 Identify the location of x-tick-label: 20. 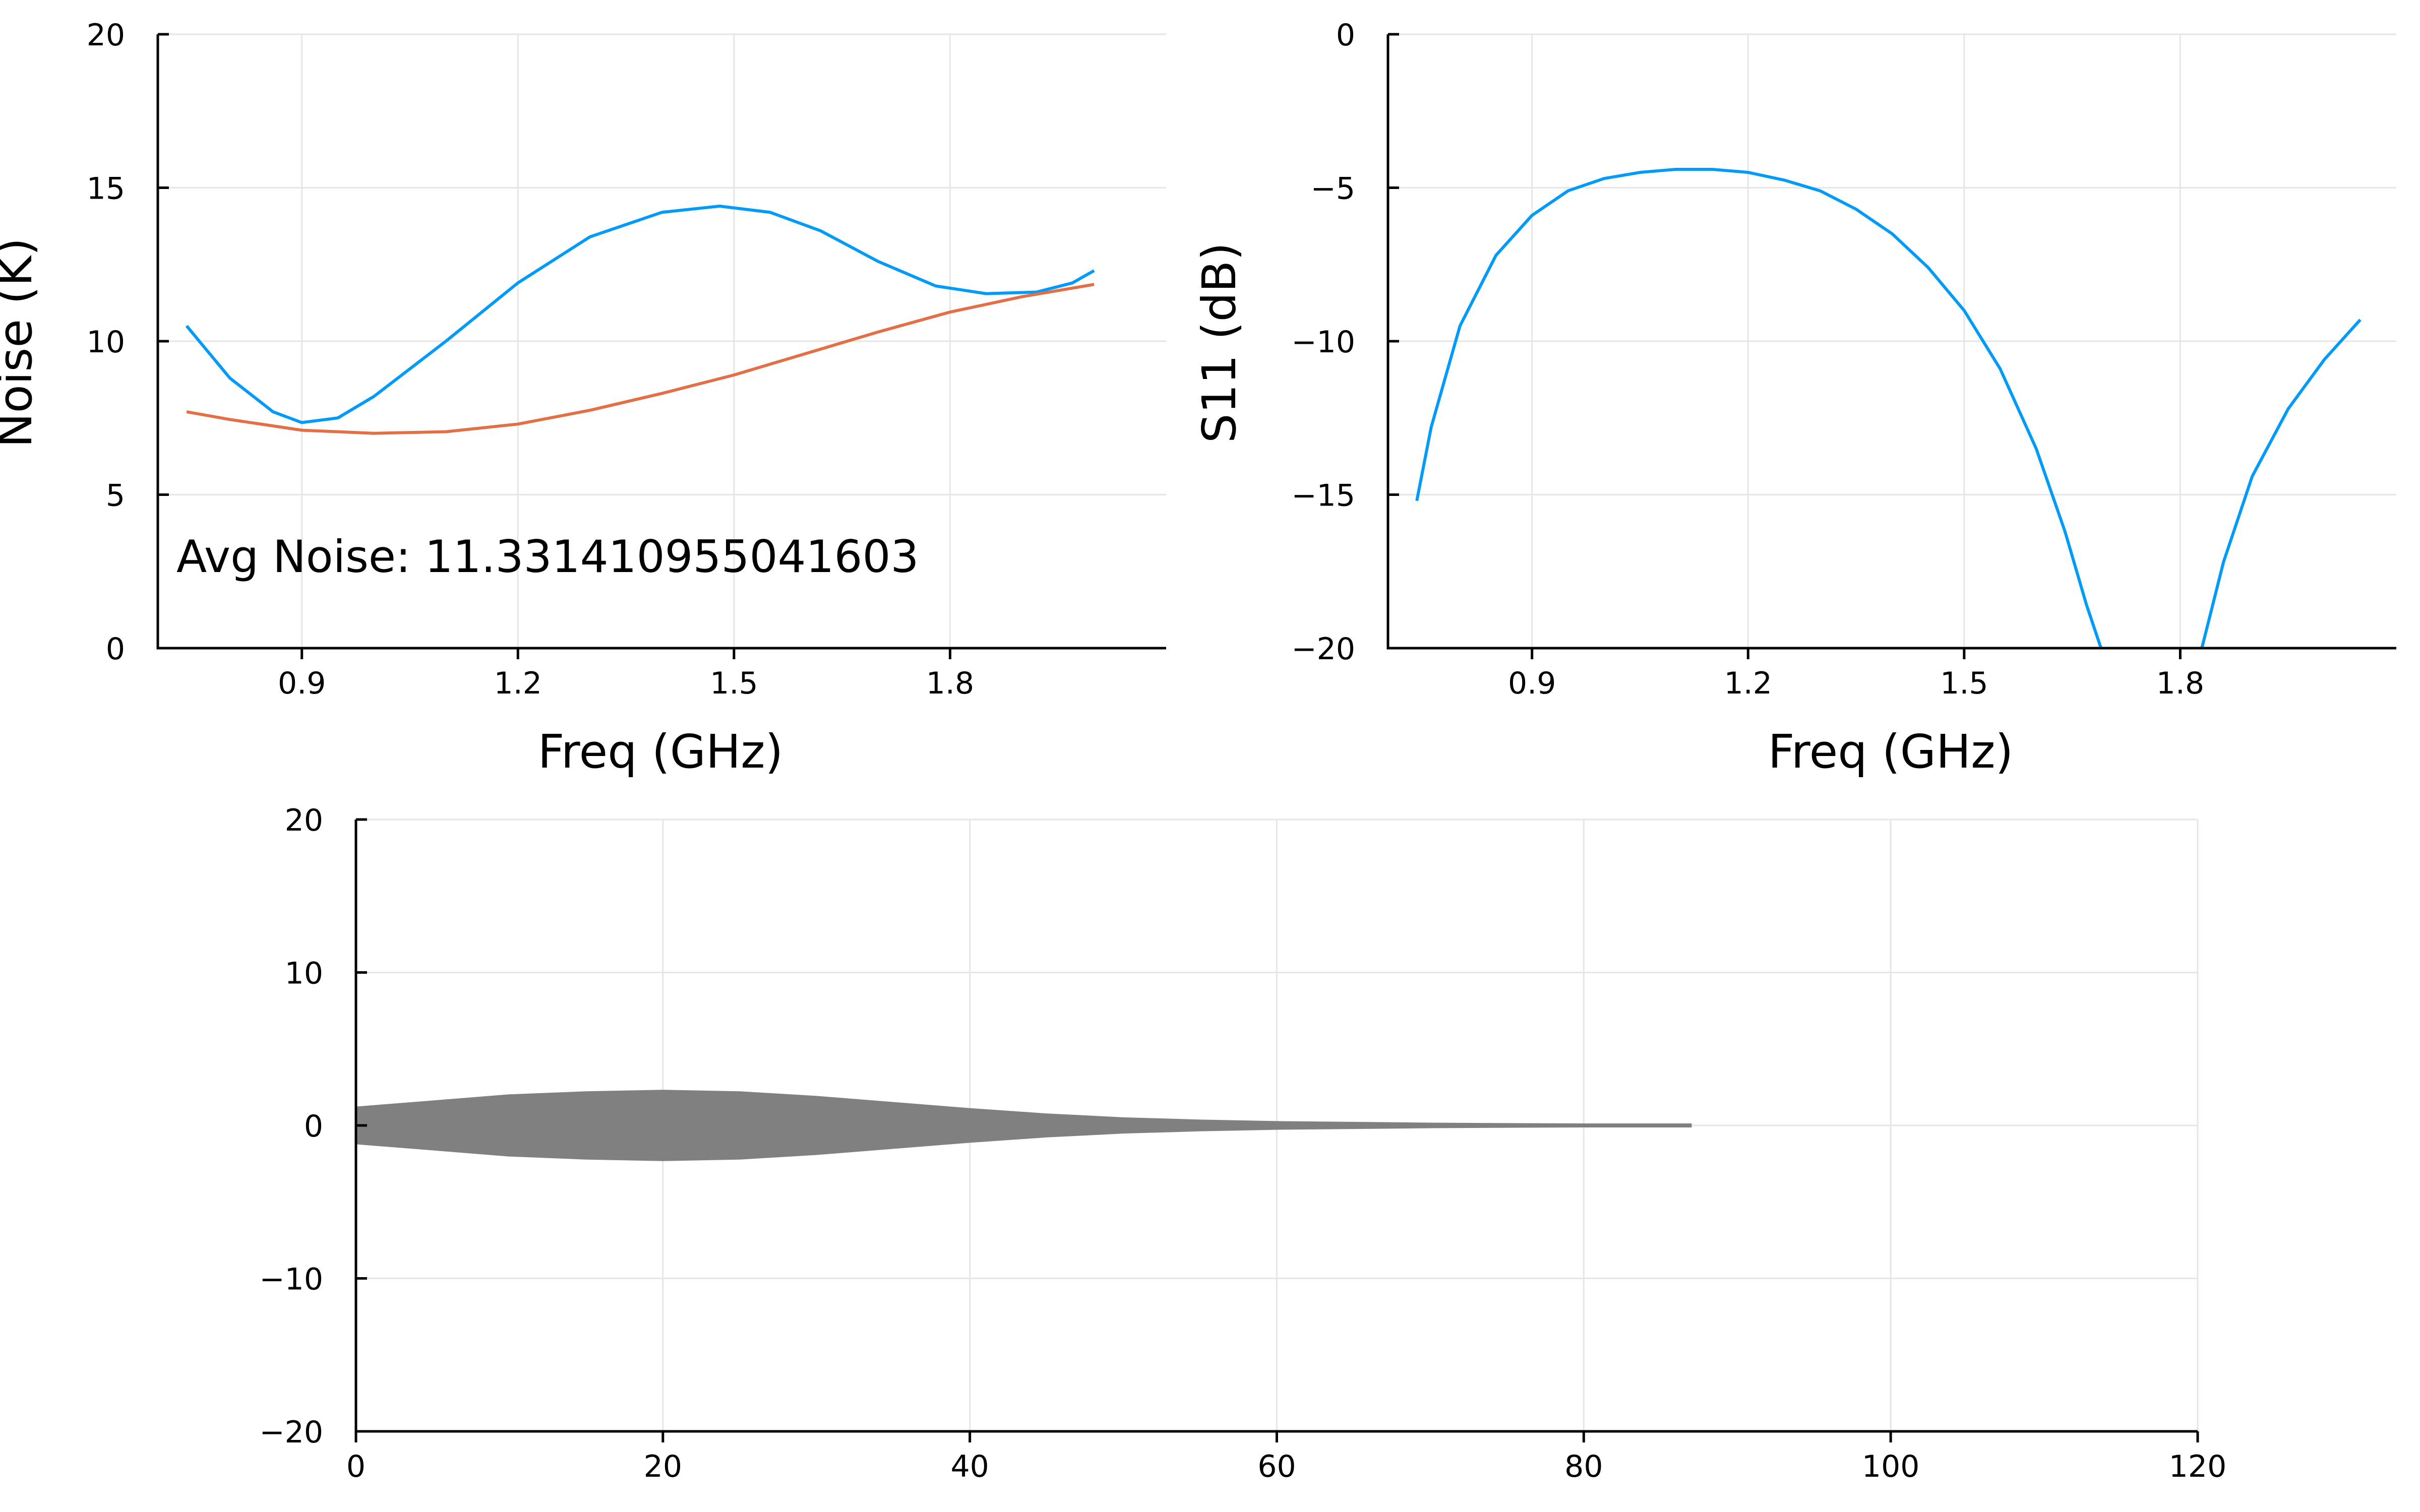
(663, 1466).